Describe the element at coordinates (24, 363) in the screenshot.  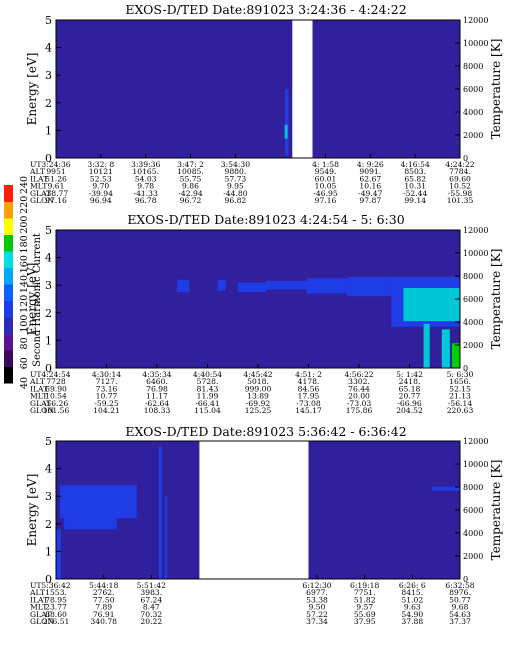
I see `colorbar-tick-label: 60` at that location.